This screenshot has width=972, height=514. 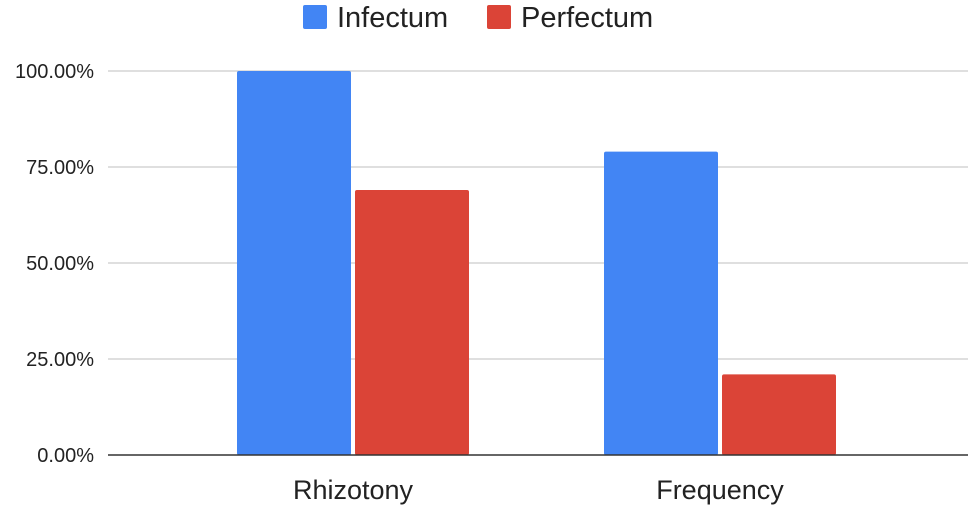 What do you see at coordinates (353, 490) in the screenshot?
I see `x-tick-label: Rhizotony` at bounding box center [353, 490].